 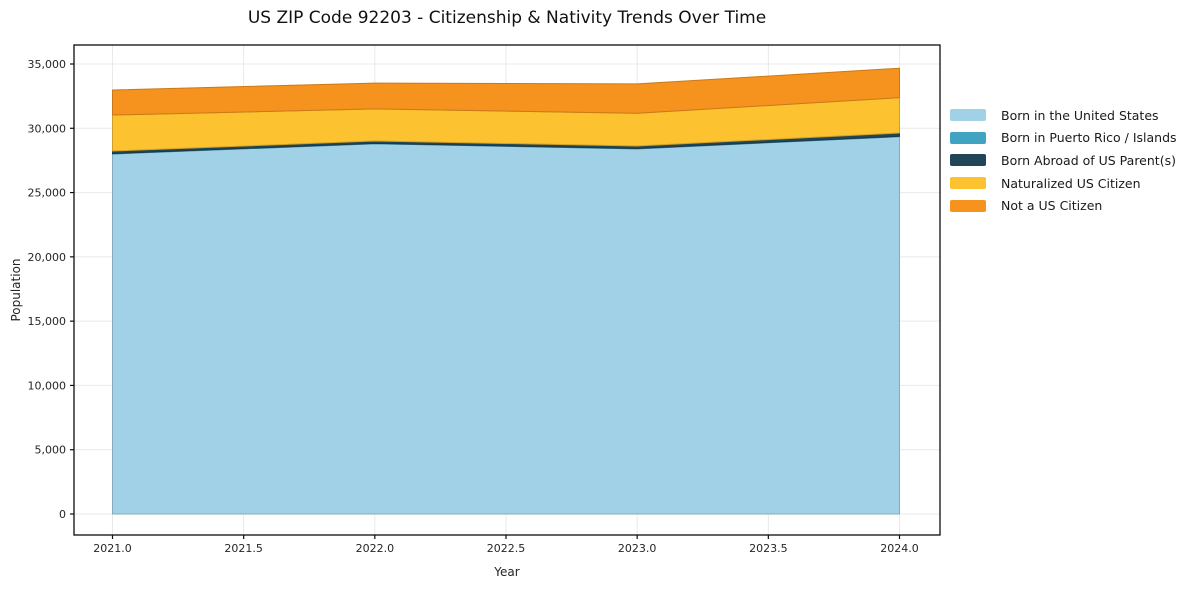 What do you see at coordinates (1088, 160) in the screenshot?
I see `legend-label: Born Abroad of US Parent(s)` at bounding box center [1088, 160].